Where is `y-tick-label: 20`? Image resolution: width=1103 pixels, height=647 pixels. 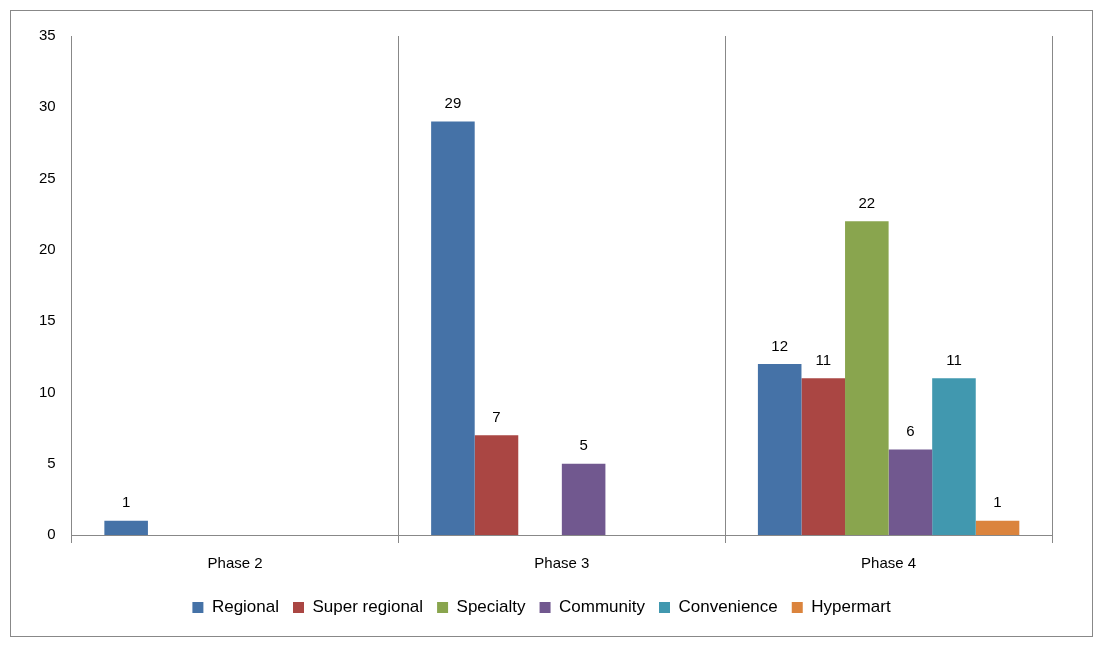 y-tick-label: 20 is located at coordinates (47, 248).